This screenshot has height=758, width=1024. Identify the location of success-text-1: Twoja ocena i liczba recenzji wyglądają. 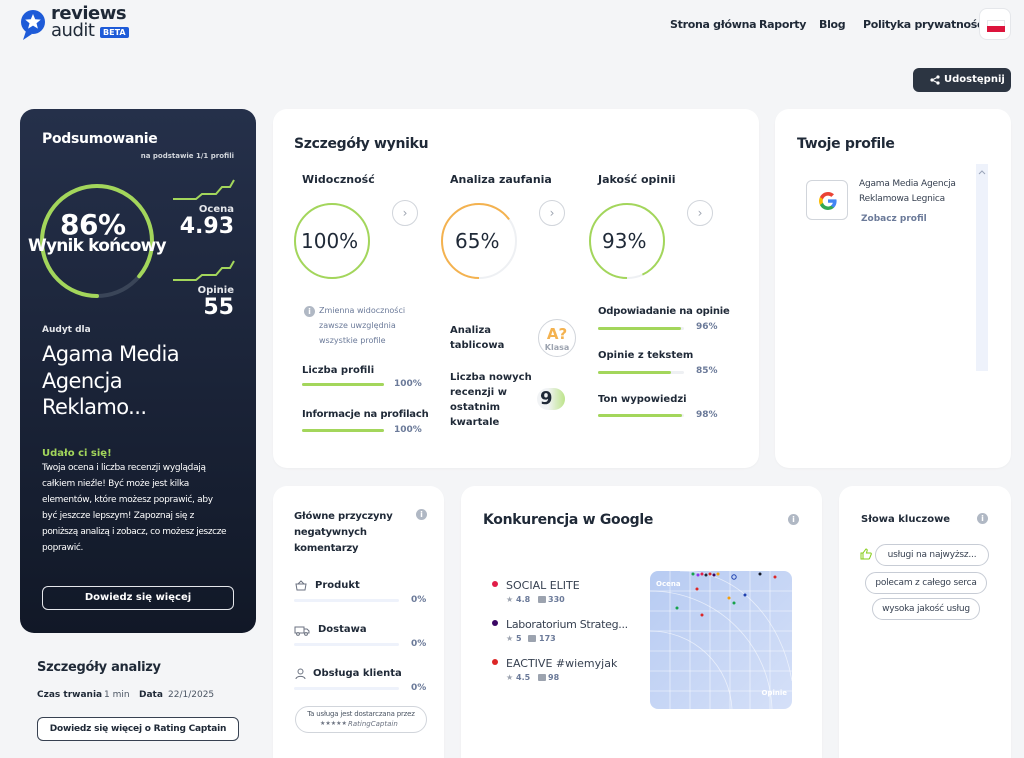
(124, 468).